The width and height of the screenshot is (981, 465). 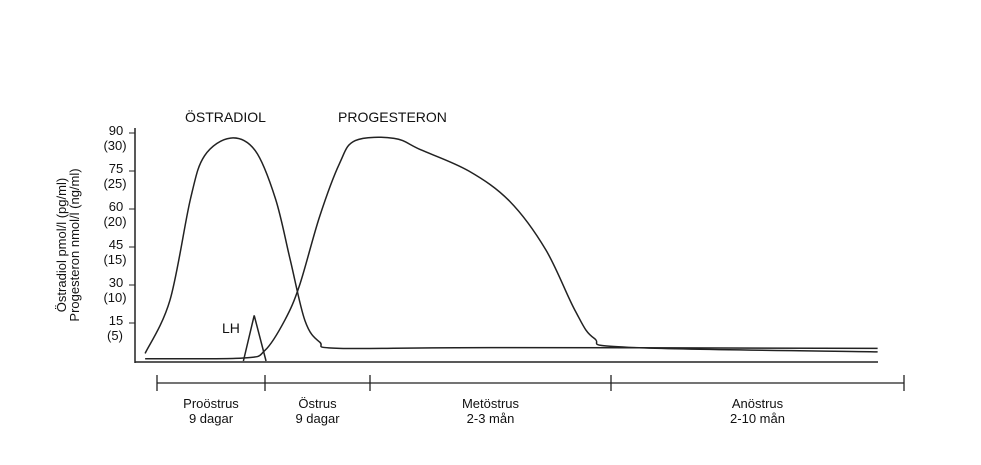 What do you see at coordinates (491, 403) in the screenshot?
I see `phase-name: Metöstrus` at bounding box center [491, 403].